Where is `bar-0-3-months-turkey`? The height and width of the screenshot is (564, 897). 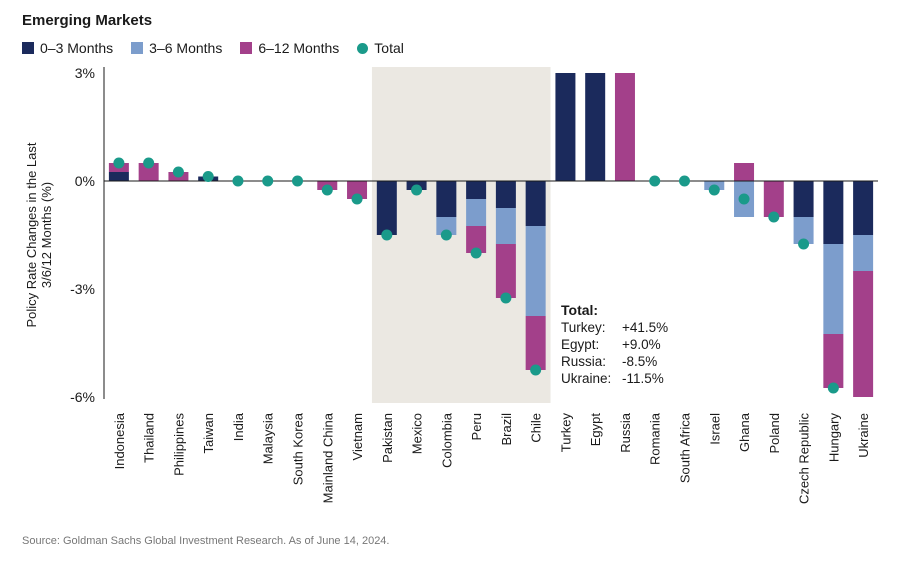 bar-0-3-months-turkey is located at coordinates (565, 127).